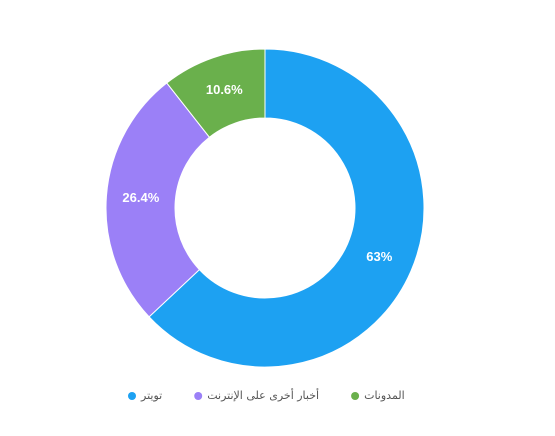  I want to click on data-label: 26.4%, so click(140, 197).